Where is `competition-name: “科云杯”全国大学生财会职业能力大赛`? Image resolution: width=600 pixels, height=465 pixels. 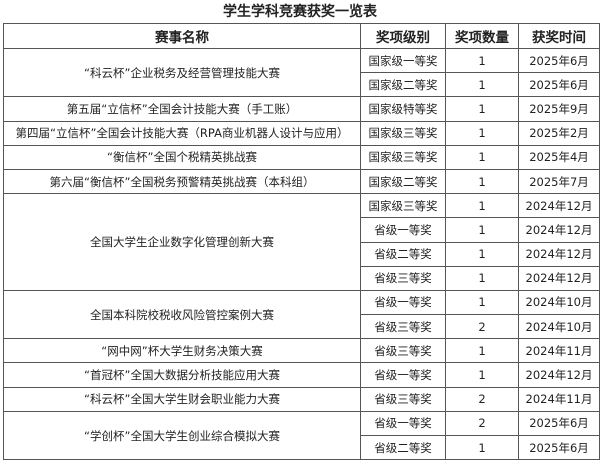
competition-name: “科云杯”全国大学生财会职业能力大赛 is located at coordinates (182, 399).